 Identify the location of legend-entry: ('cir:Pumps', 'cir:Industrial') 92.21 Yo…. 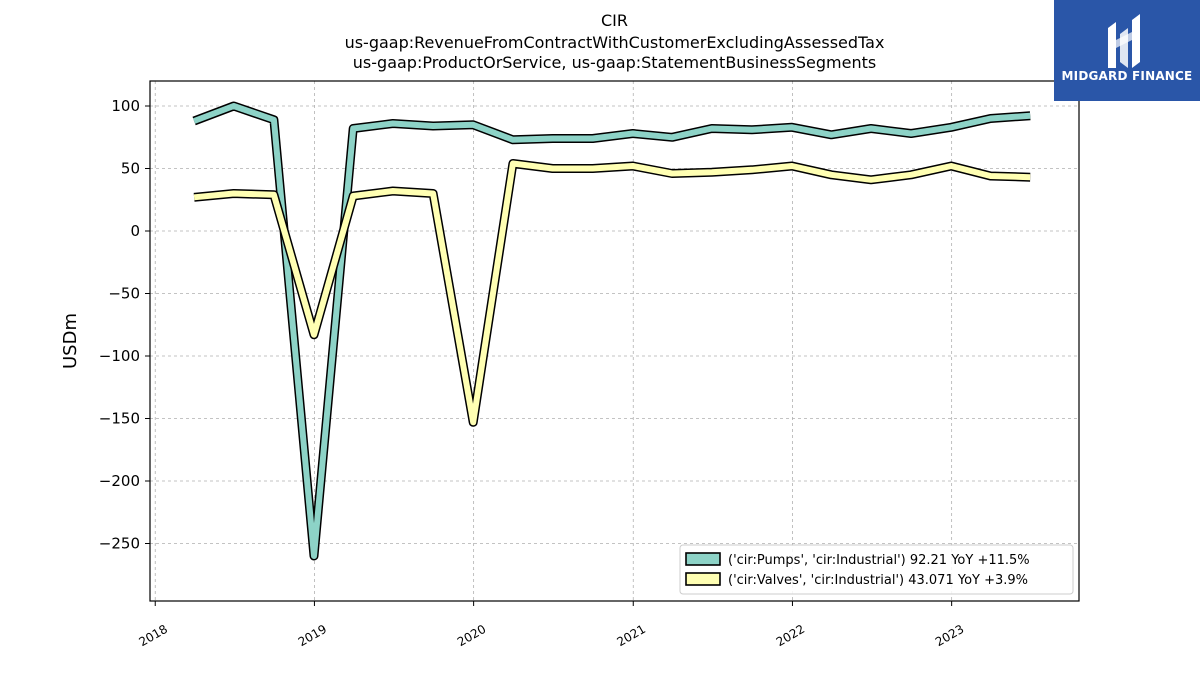
(879, 560).